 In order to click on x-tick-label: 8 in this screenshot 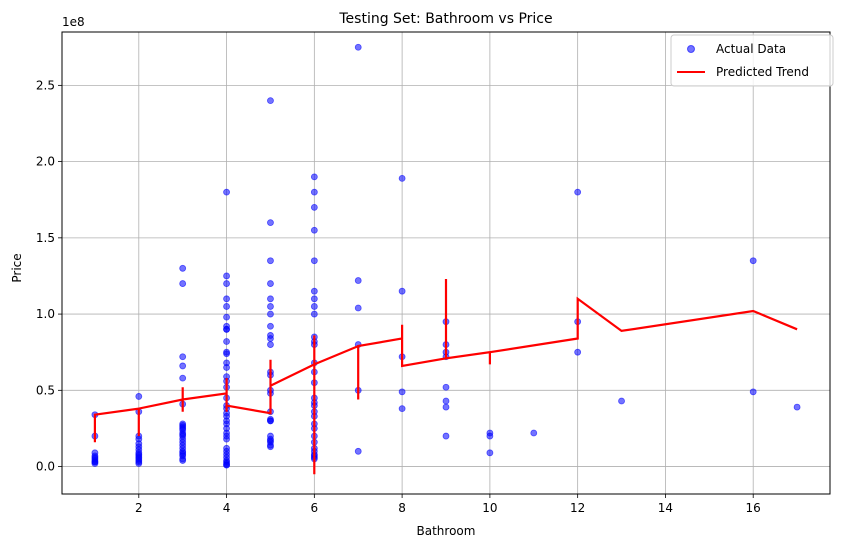, I will do `click(402, 508)`.